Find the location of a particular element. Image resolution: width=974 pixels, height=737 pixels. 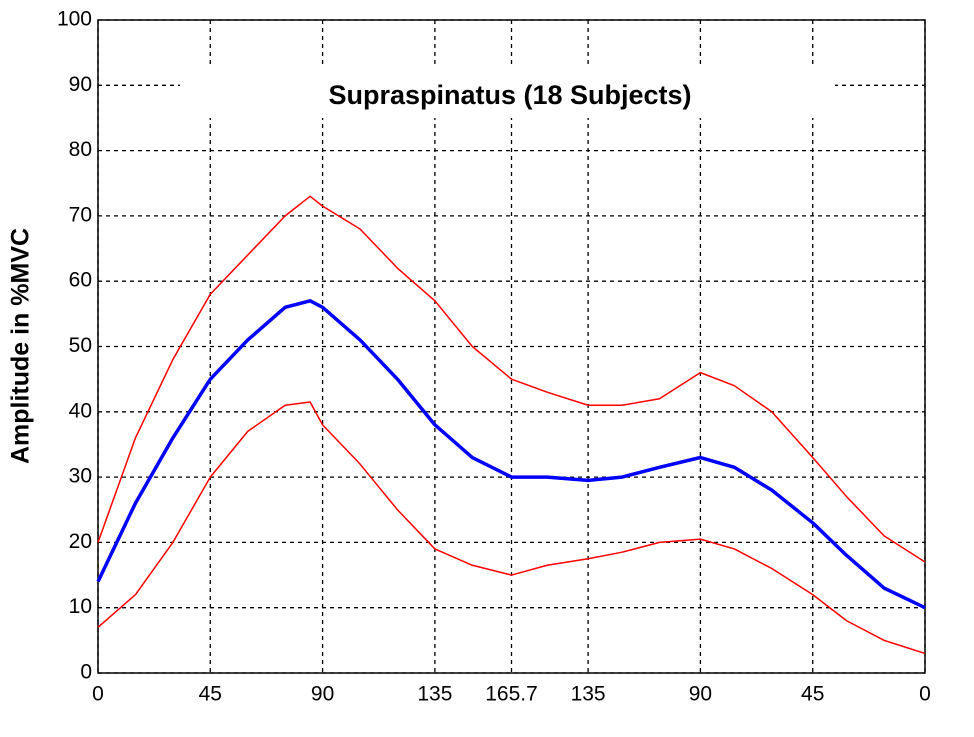

y-tick-label: 20 is located at coordinates (80, 541).